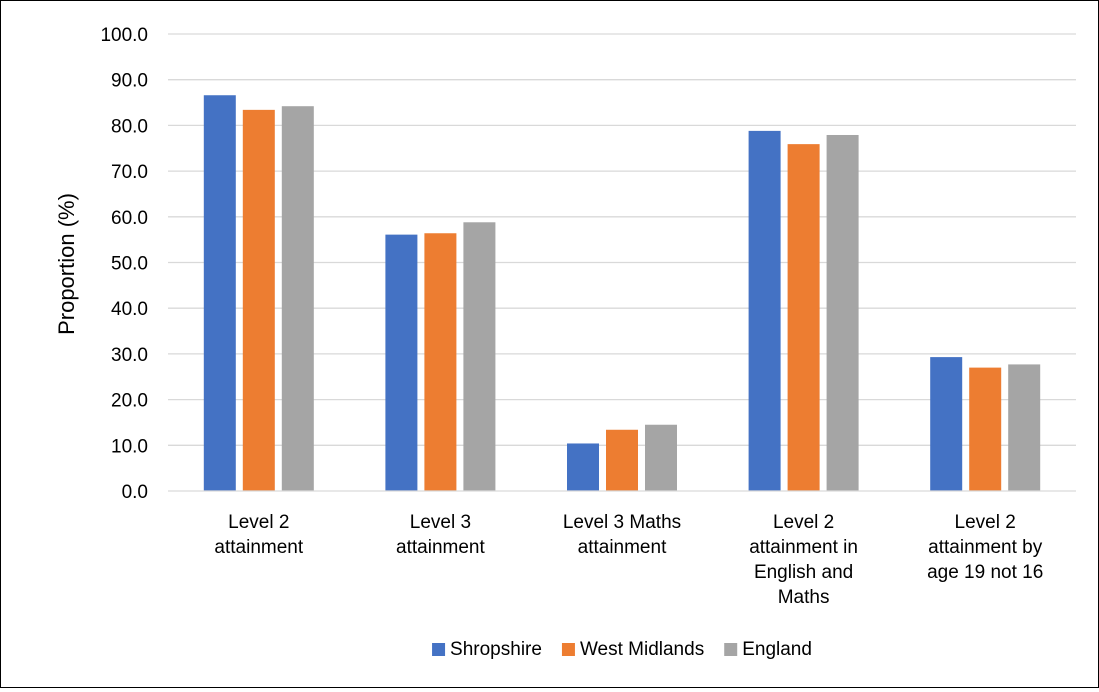 The width and height of the screenshot is (1099, 692). What do you see at coordinates (985, 572) in the screenshot?
I see `x-category-label: age 19 not 16` at bounding box center [985, 572].